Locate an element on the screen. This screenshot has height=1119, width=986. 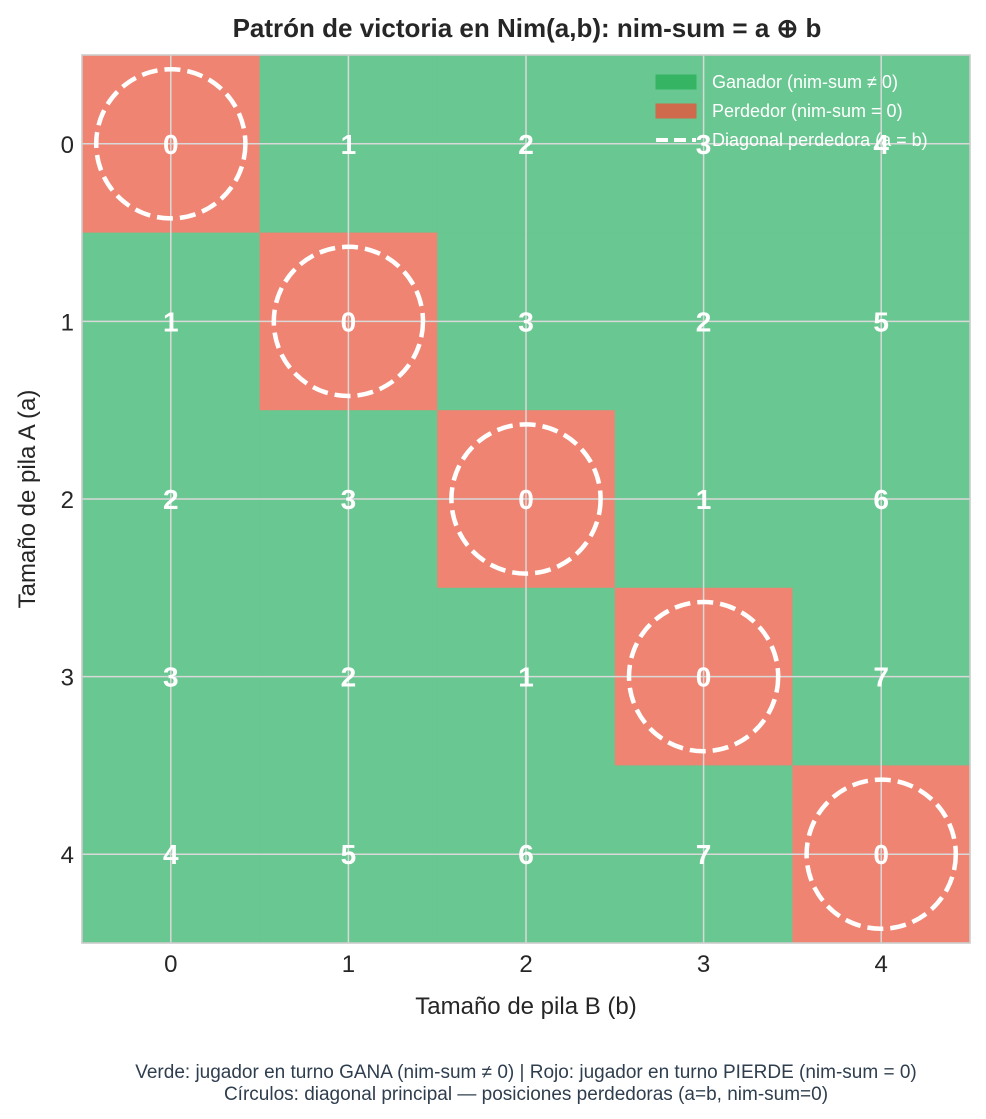
x-axis-label: Tamaño de pila B (b) is located at coordinates (525, 1006).